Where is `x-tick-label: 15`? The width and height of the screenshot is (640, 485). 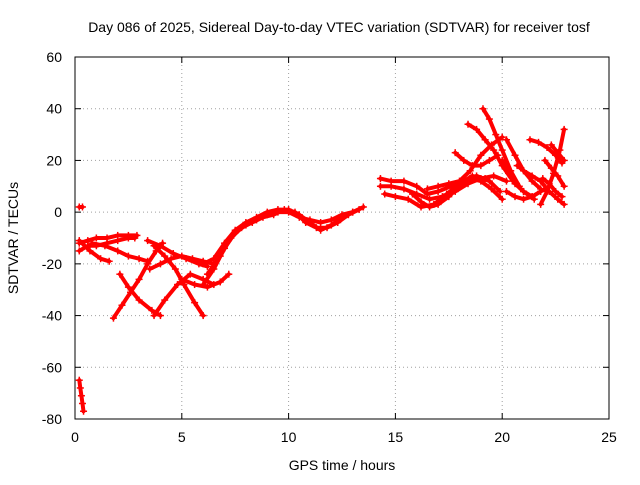 x-tick-label: 15 is located at coordinates (396, 437).